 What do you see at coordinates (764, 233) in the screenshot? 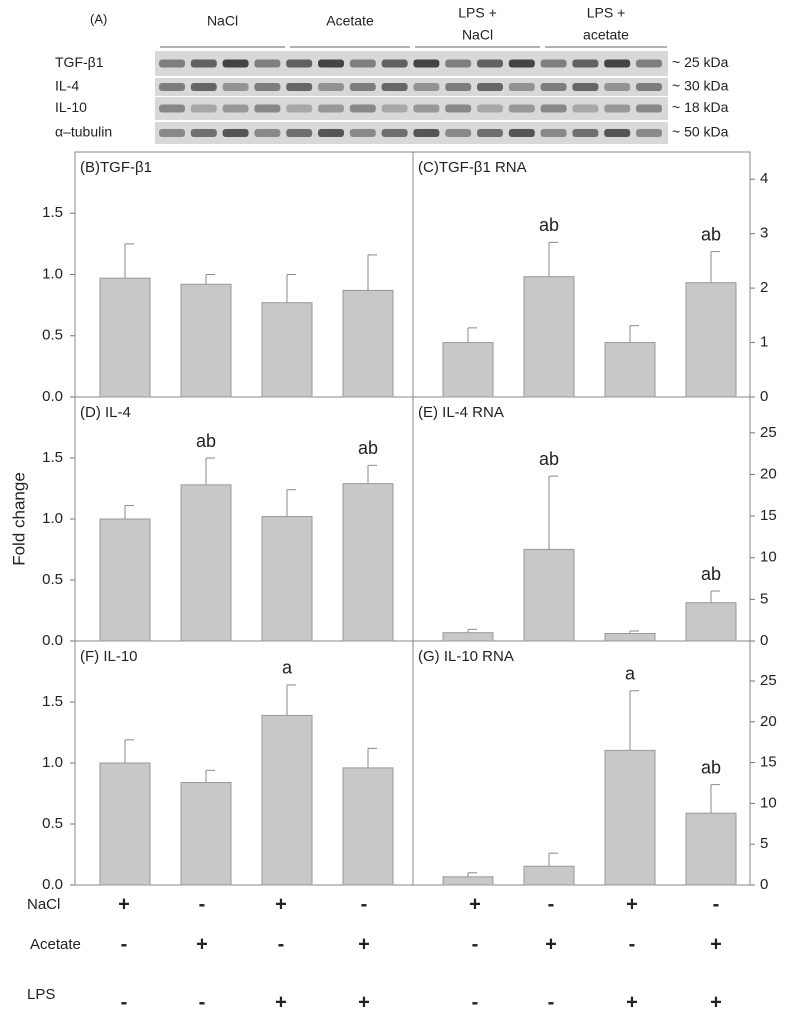
I see `y-tick-label: 3` at bounding box center [764, 233].